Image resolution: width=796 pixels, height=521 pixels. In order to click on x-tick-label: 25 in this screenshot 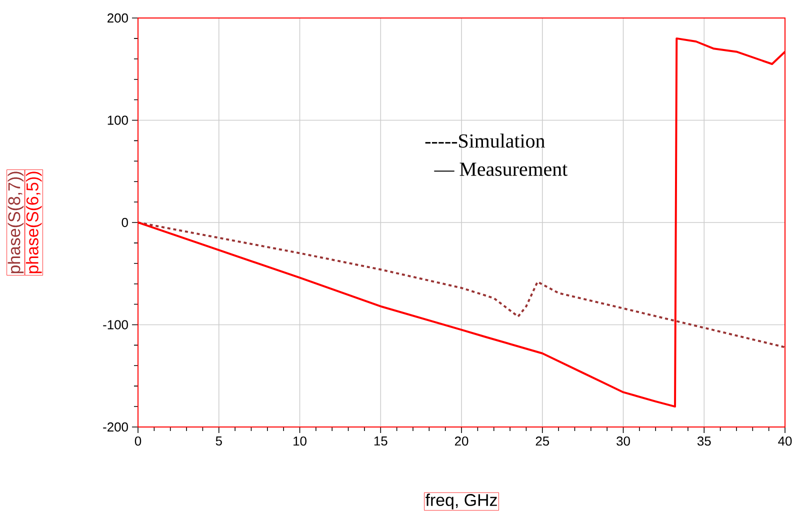, I will do `click(543, 441)`.